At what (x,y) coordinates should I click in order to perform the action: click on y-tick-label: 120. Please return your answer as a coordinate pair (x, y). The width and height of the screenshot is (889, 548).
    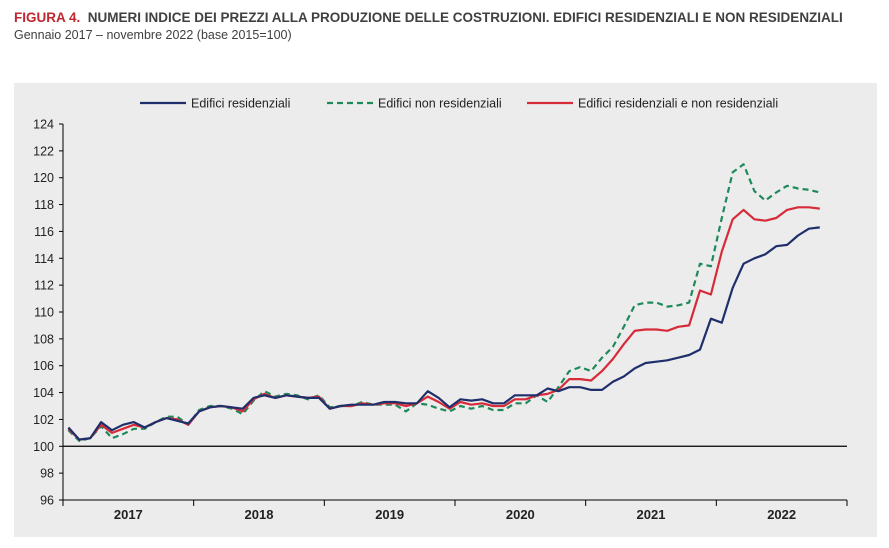
    Looking at the image, I should click on (43, 178).